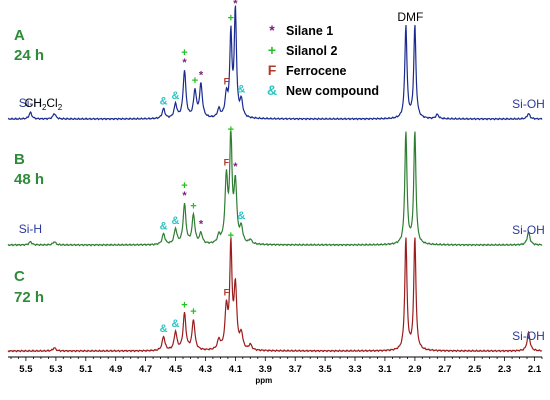 The height and width of the screenshot is (400, 550). Describe the element at coordinates (26, 369) in the screenshot. I see `x-tick-label: 5.5` at that location.